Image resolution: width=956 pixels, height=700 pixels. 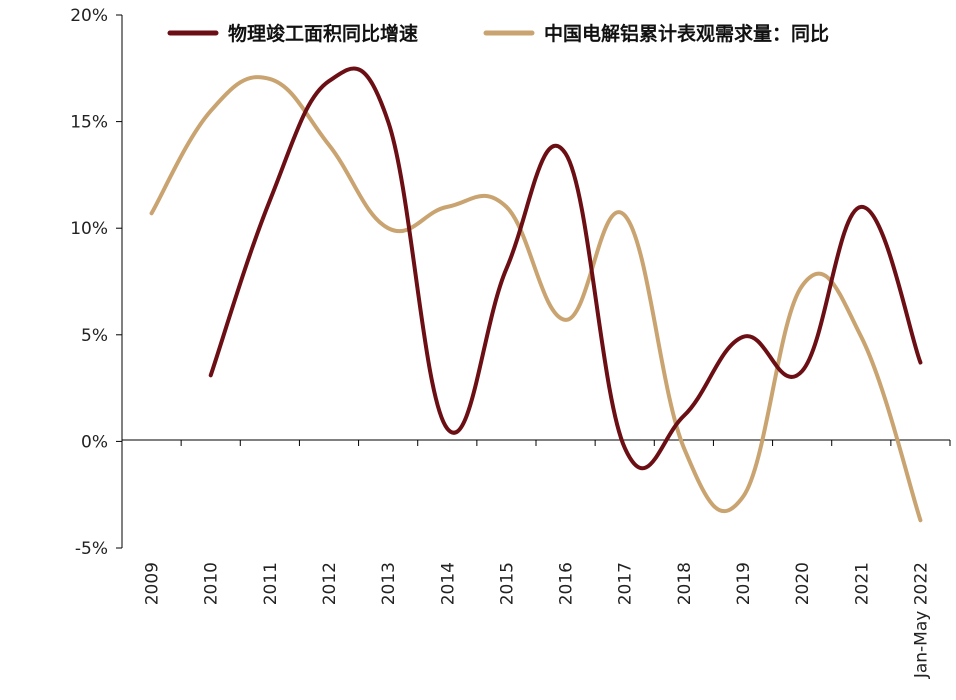 I want to click on x-tick-label: 2015, so click(x=507, y=583).